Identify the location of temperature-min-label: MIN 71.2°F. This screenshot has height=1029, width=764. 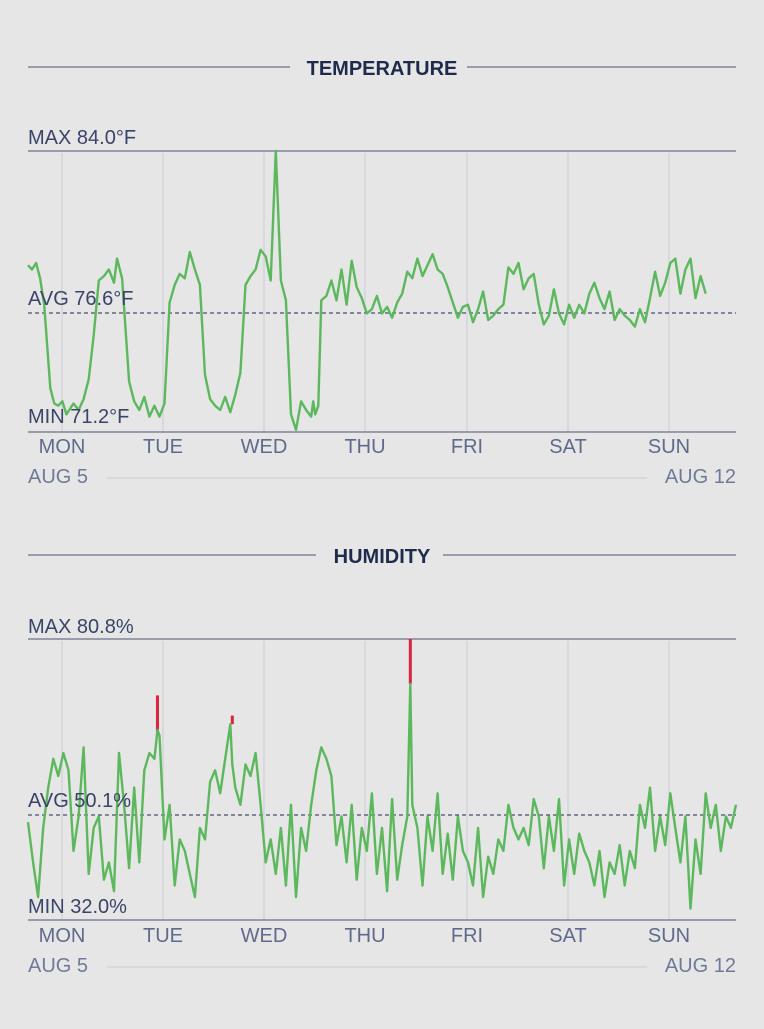
(78, 417).